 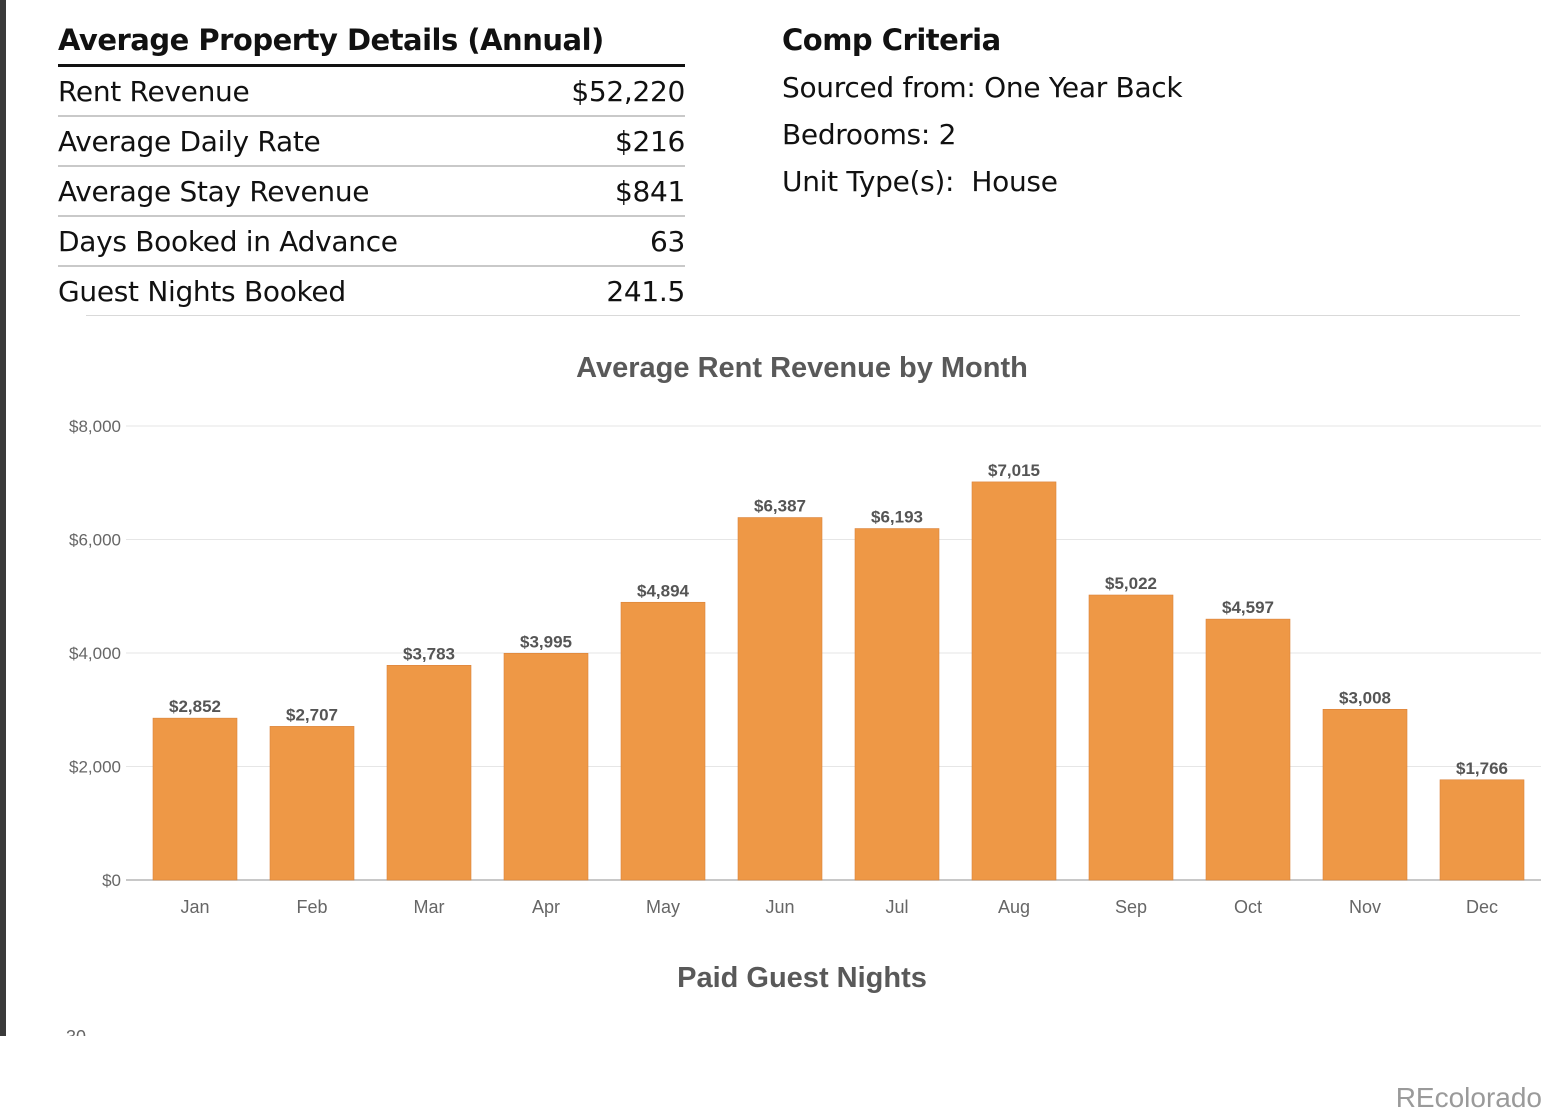 I want to click on criteria-sourced-from: Sourced from: One Year Back, so click(x=982, y=87).